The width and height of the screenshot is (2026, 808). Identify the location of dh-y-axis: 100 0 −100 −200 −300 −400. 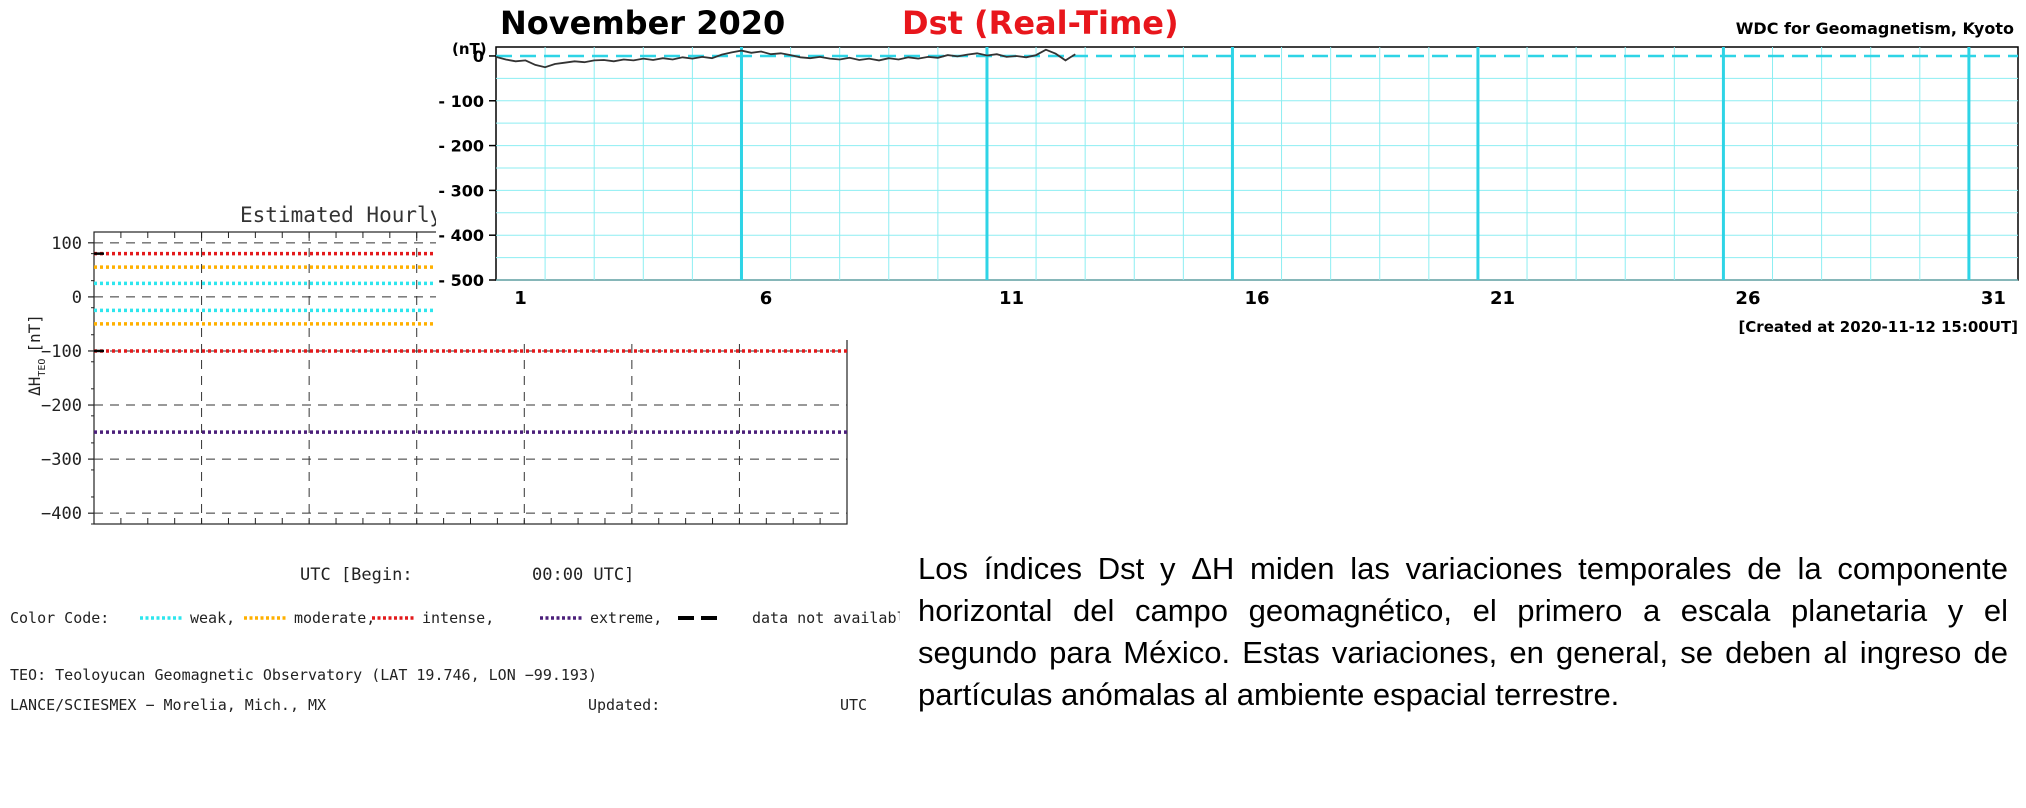
(67, 379).